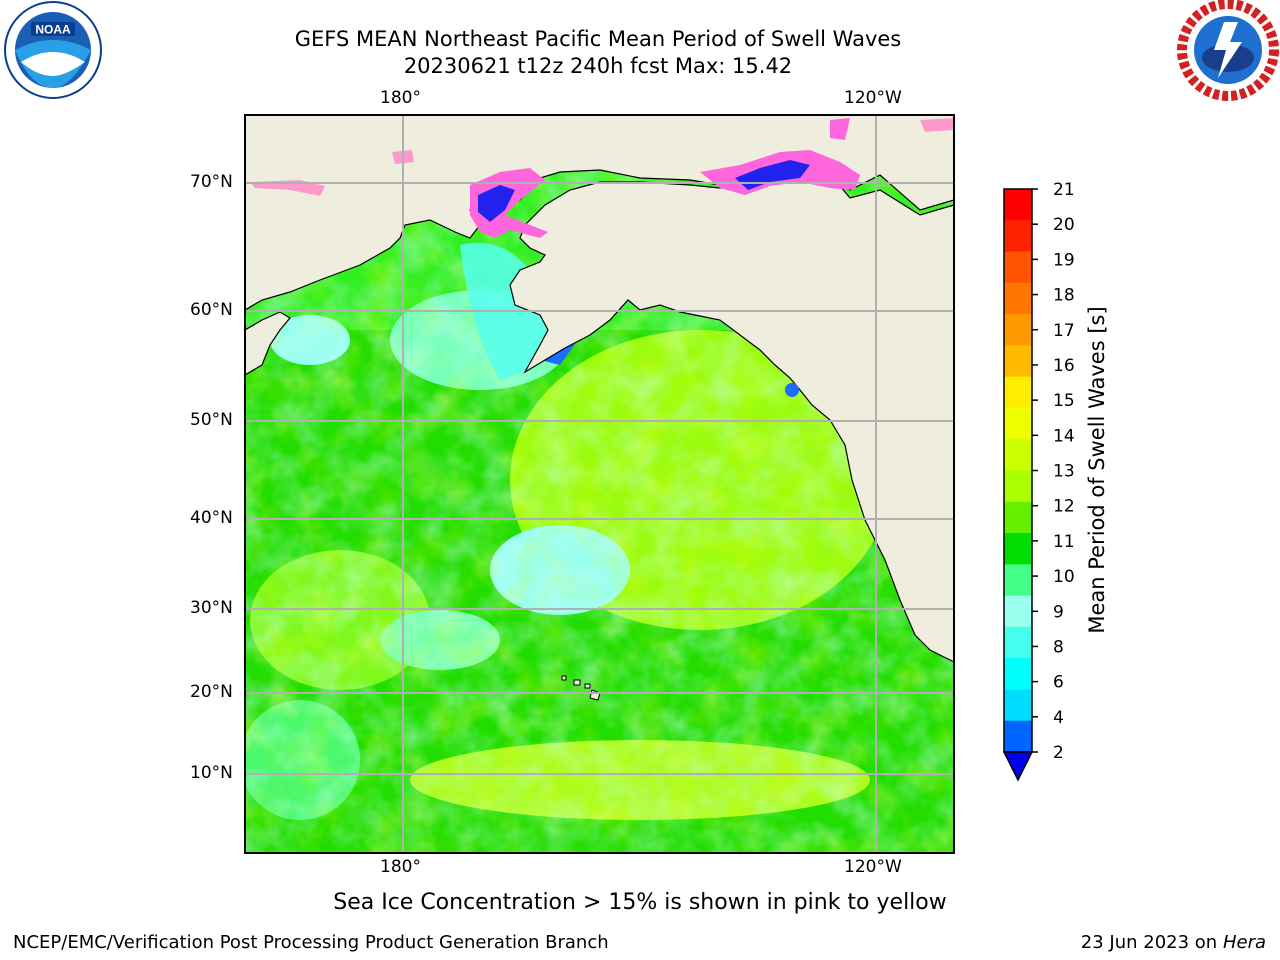 This screenshot has height=960, width=1280. I want to click on colorbar-tick-label: 11, so click(1064, 542).